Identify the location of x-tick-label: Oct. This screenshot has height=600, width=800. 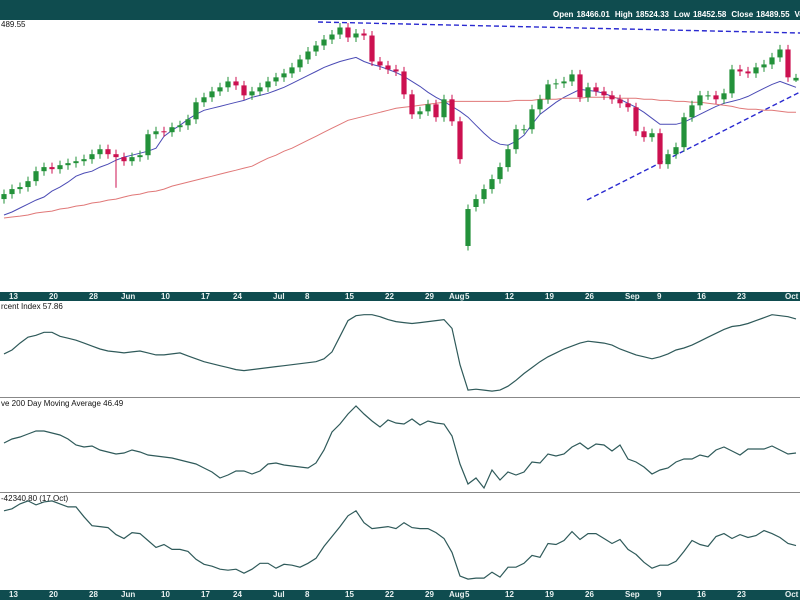
(792, 594).